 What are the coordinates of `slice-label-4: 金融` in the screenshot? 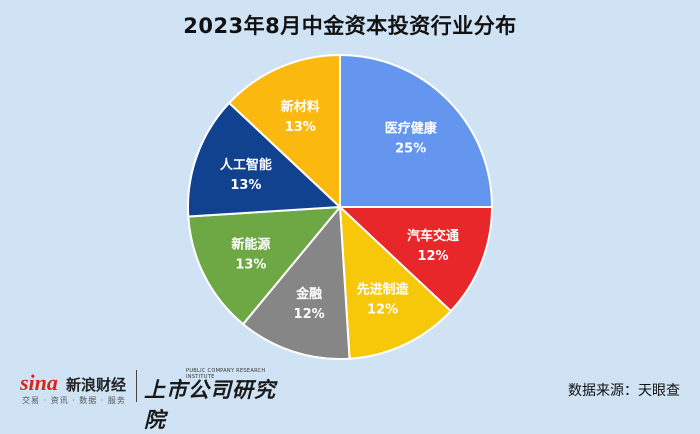 It's located at (308, 294).